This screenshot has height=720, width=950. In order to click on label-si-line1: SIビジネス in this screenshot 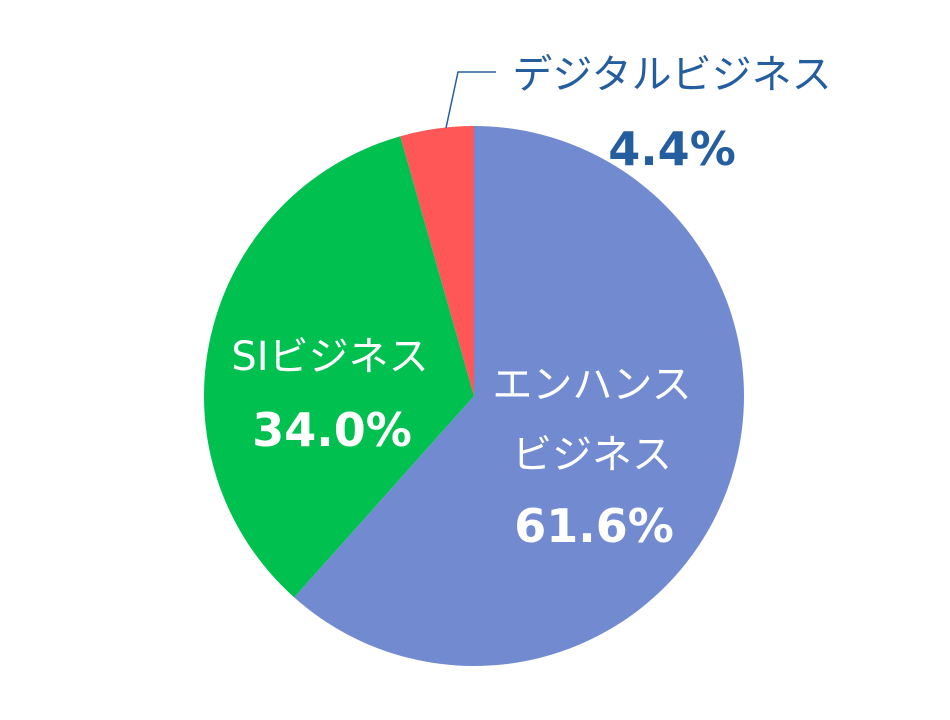, I will do `click(329, 357)`.